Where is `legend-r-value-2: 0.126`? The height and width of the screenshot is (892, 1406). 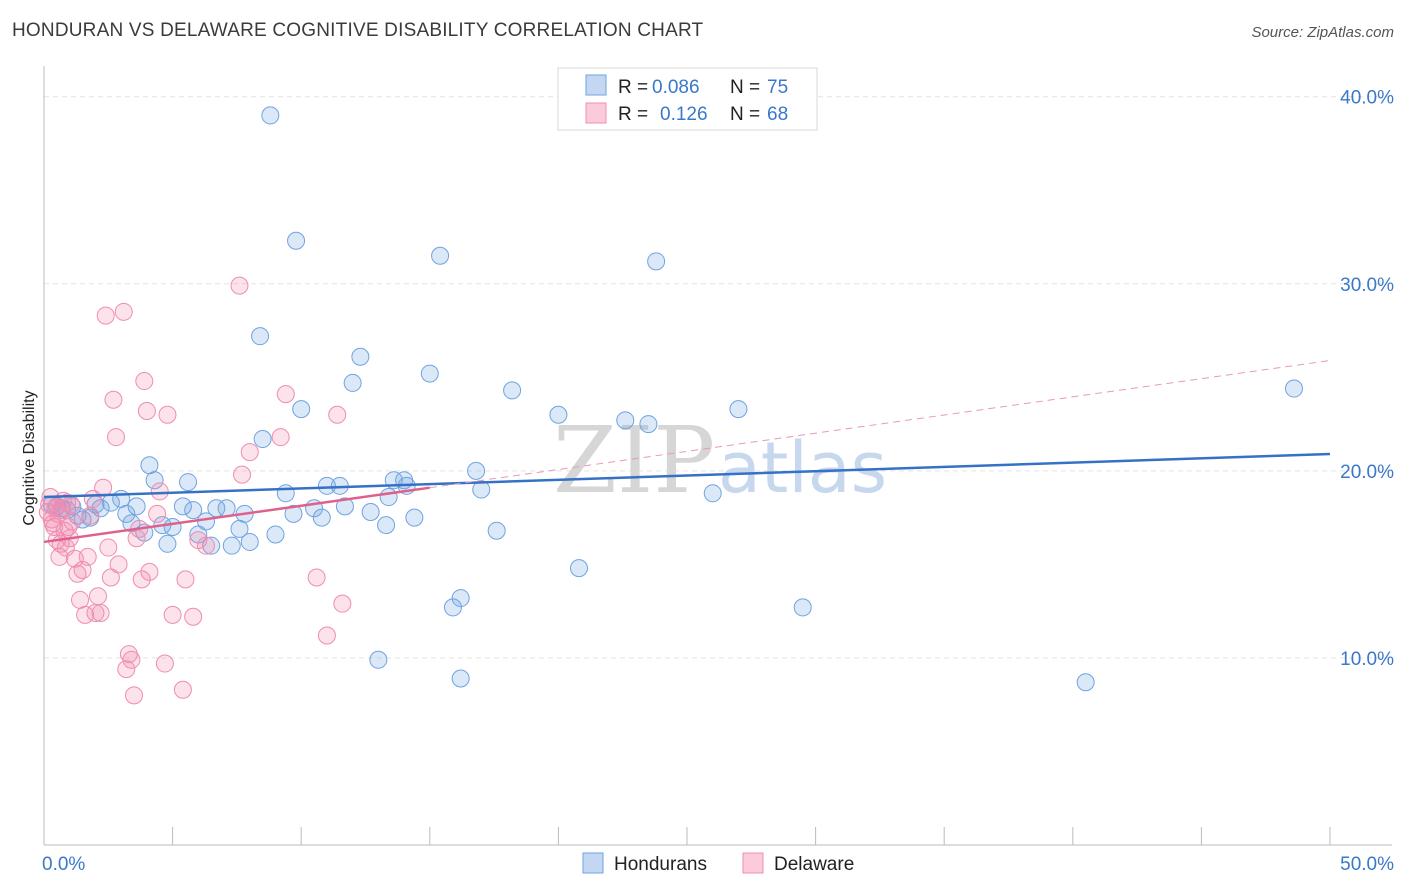
legend-r-value-2: 0.126 is located at coordinates (684, 114).